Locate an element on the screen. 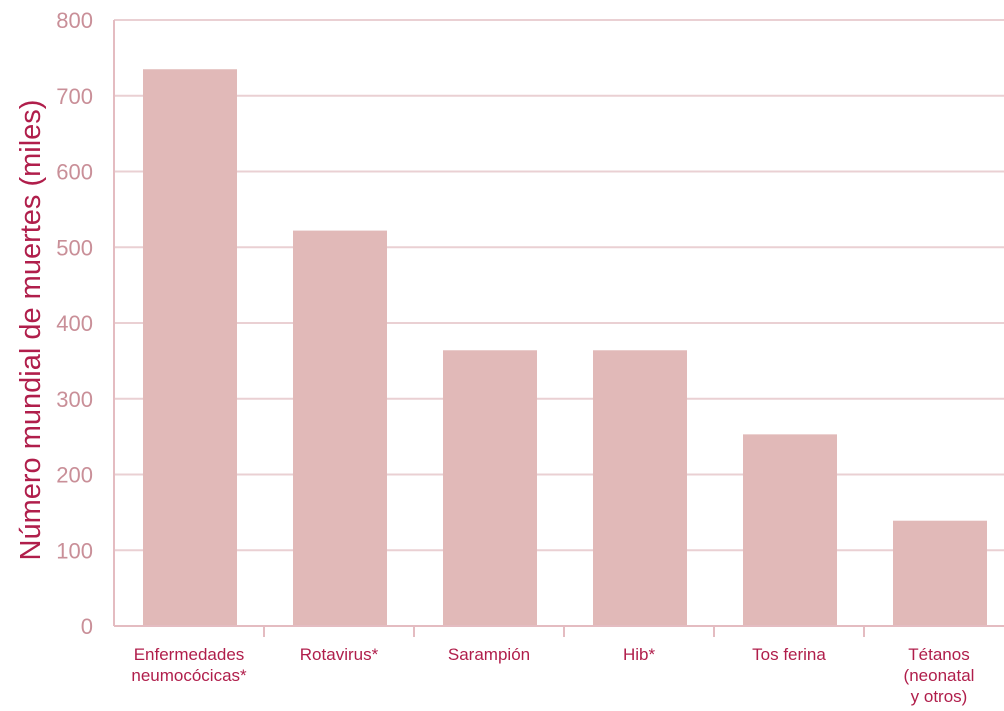 Image resolution: width=1004 pixels, height=711 pixels. y-tick-label: 700 is located at coordinates (74, 96).